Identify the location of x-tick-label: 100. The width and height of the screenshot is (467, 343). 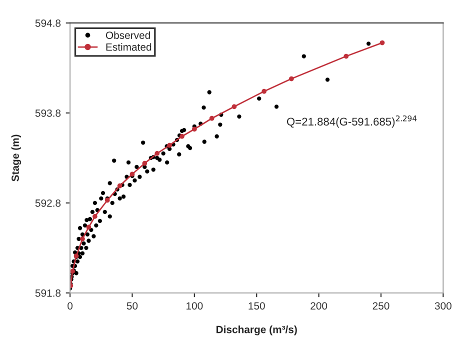
(194, 306).